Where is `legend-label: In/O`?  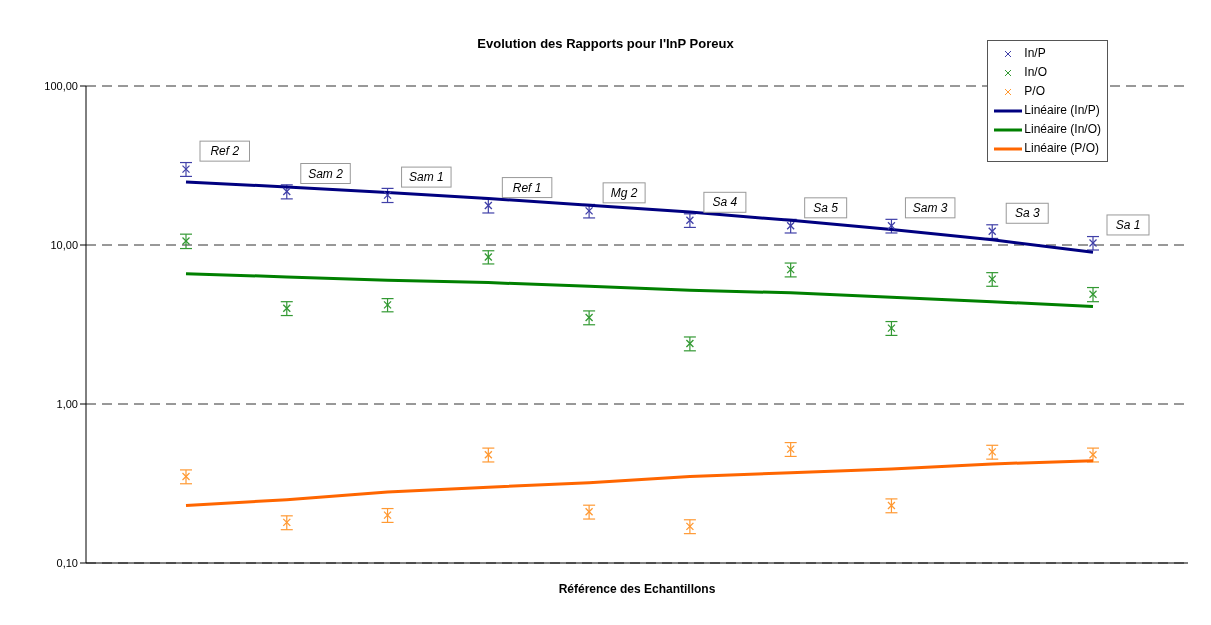
legend-label: In/O is located at coordinates (1035, 72).